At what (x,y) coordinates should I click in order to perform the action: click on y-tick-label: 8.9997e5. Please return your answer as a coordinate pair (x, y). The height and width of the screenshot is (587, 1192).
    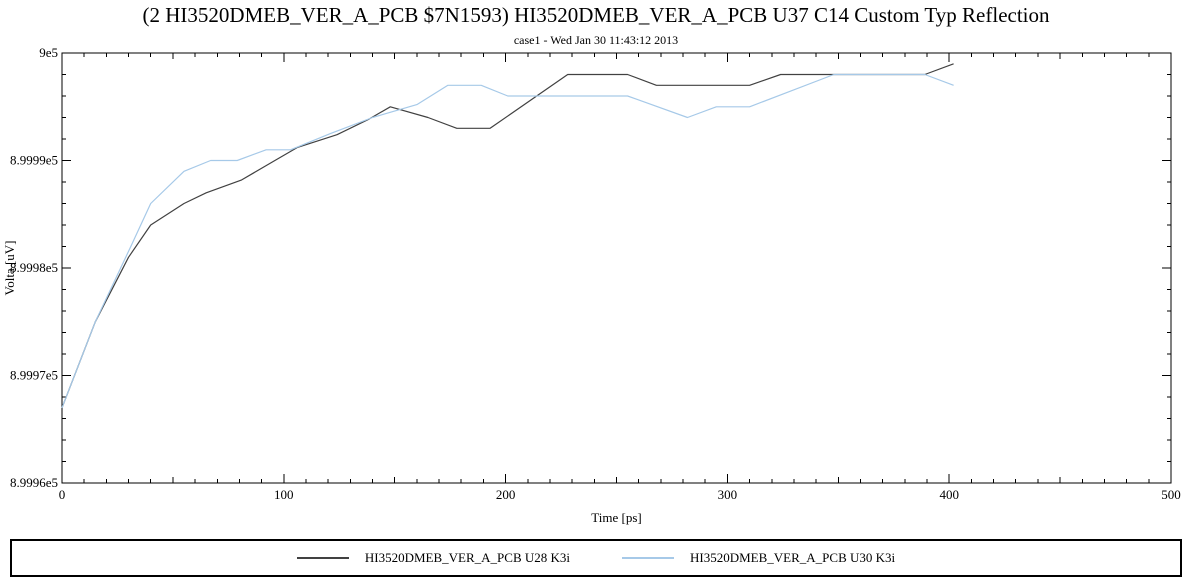
    Looking at the image, I should click on (34, 375).